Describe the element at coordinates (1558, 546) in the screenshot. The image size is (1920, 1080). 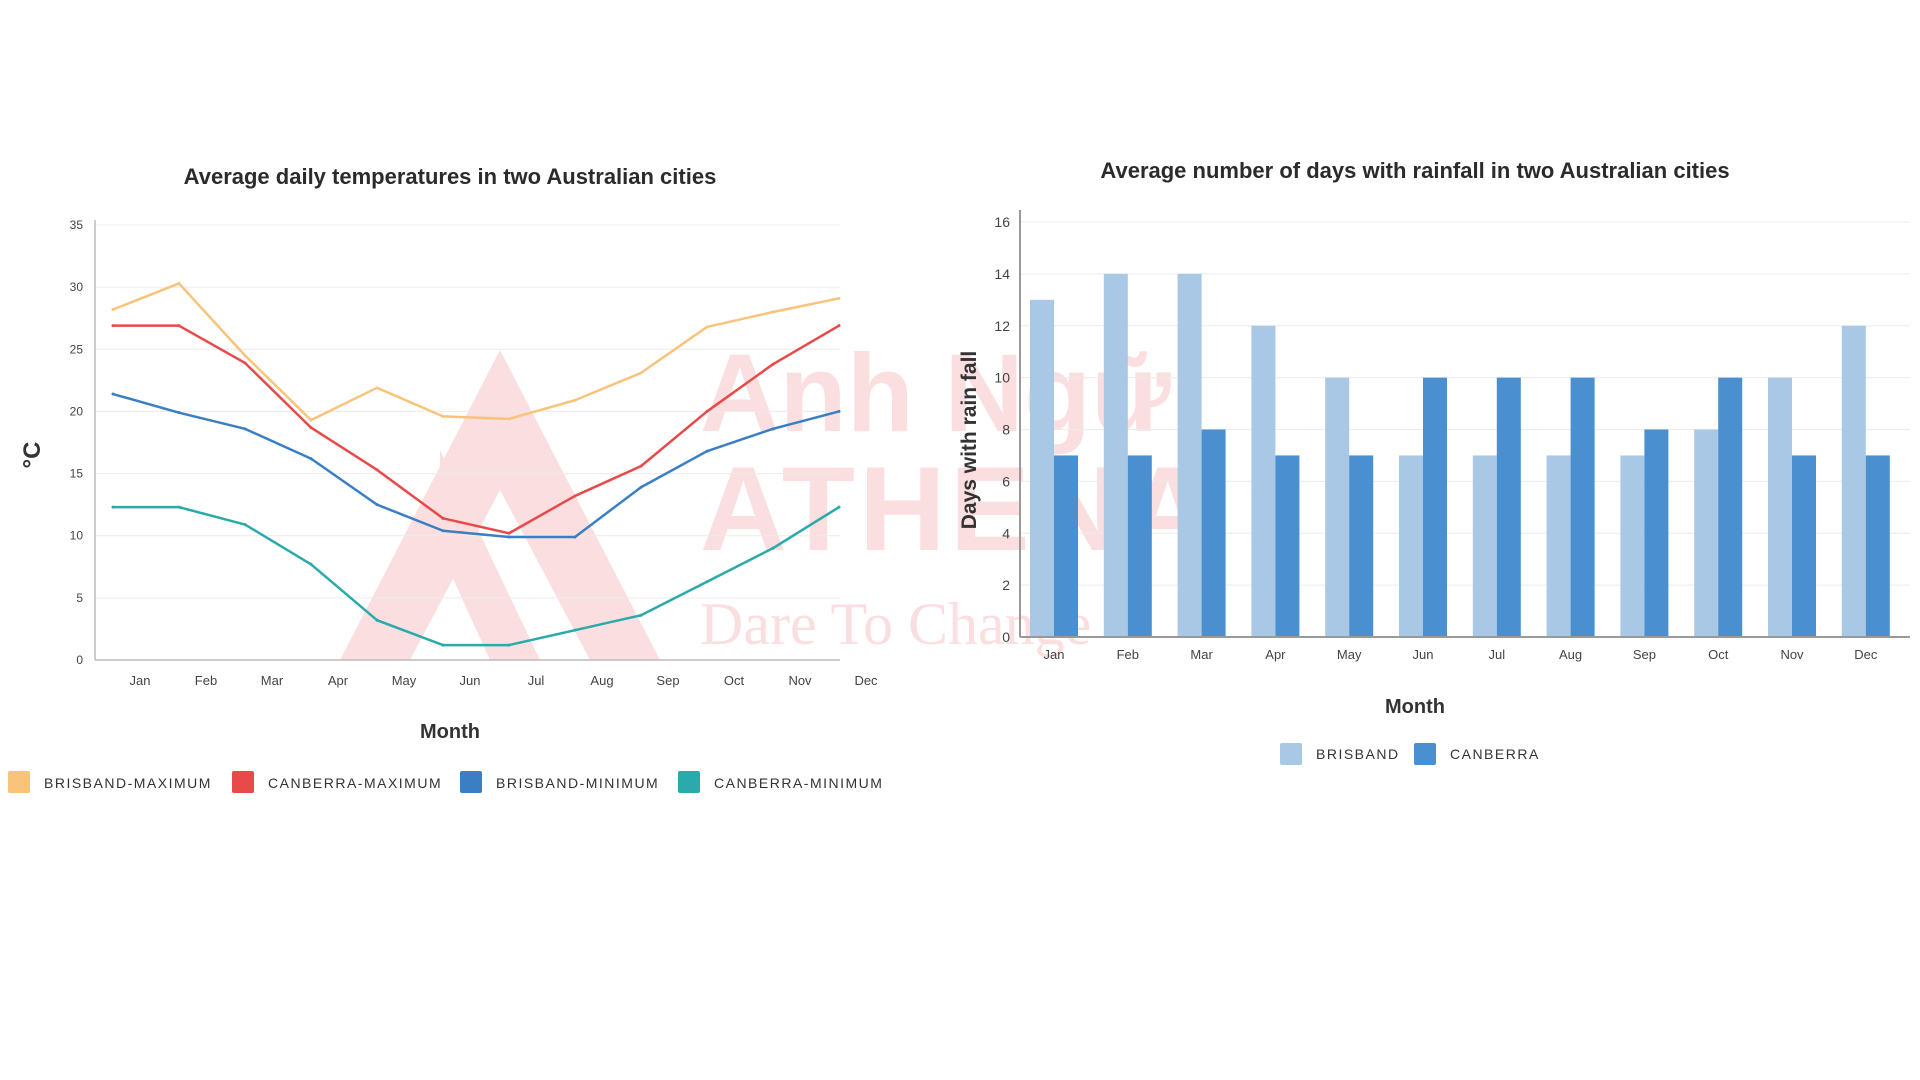
I see `bar-brisband-aug` at that location.